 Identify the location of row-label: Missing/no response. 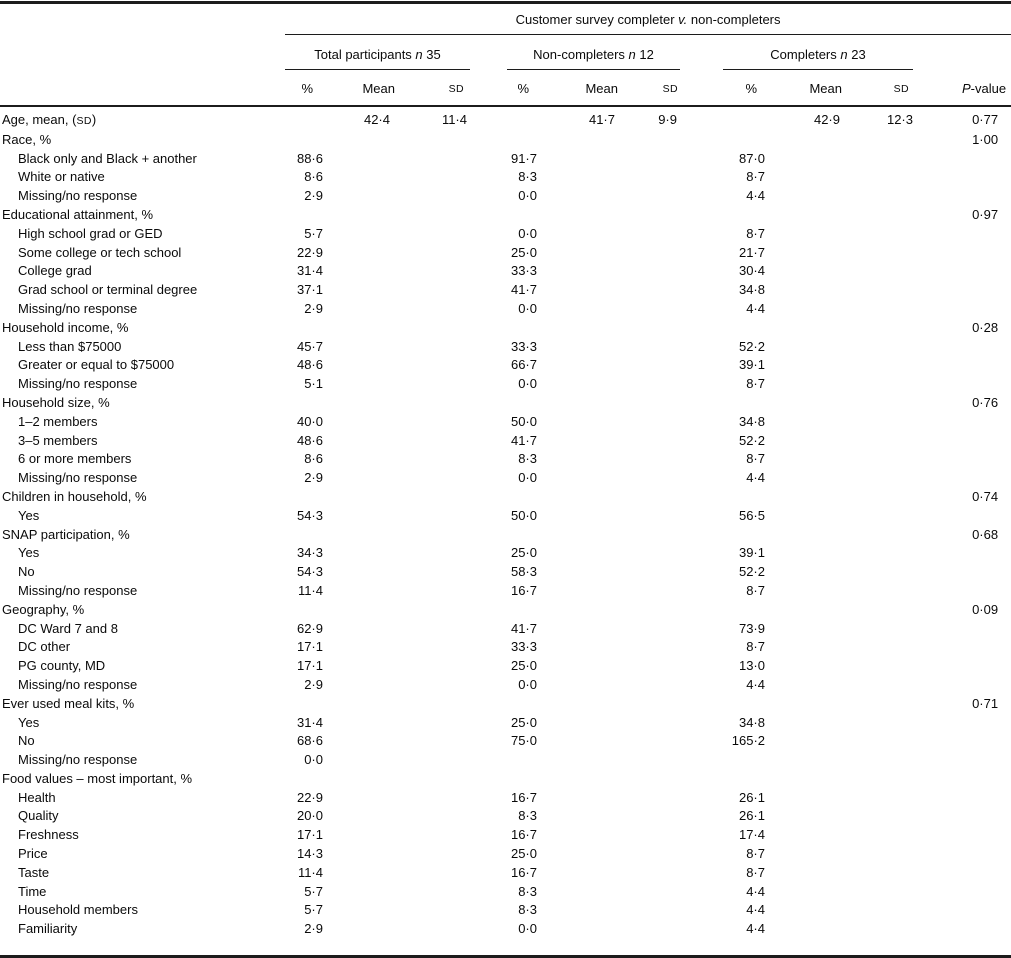
(78, 308).